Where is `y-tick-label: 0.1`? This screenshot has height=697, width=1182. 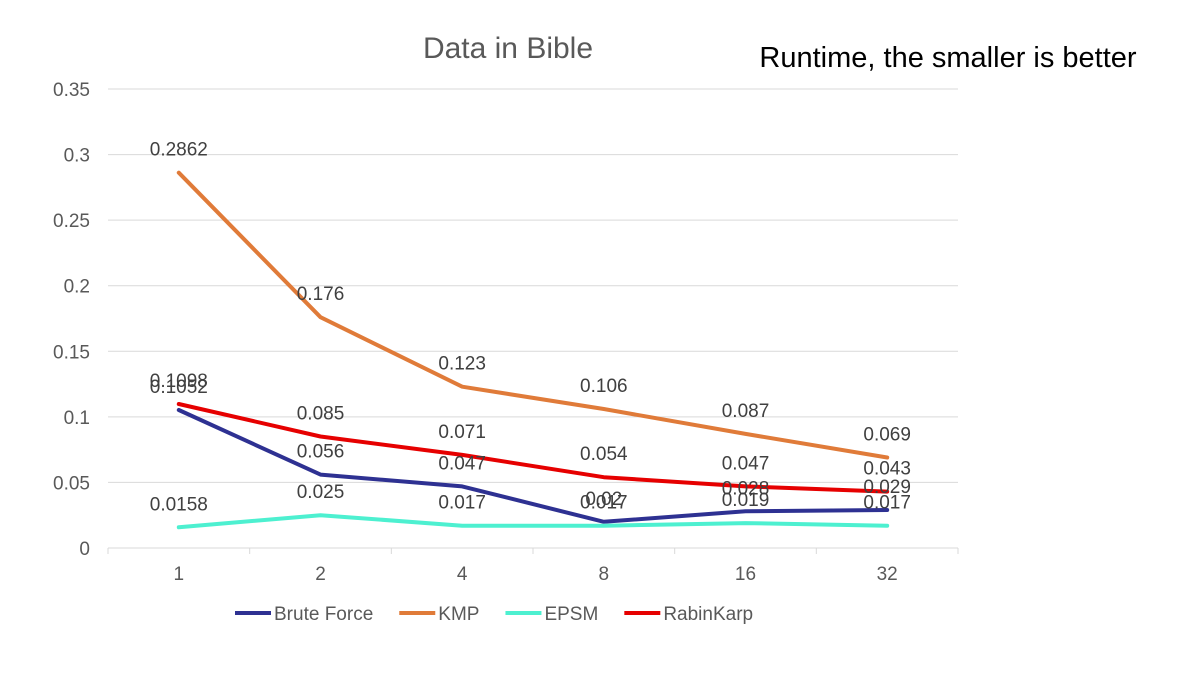
y-tick-label: 0.1 is located at coordinates (77, 418).